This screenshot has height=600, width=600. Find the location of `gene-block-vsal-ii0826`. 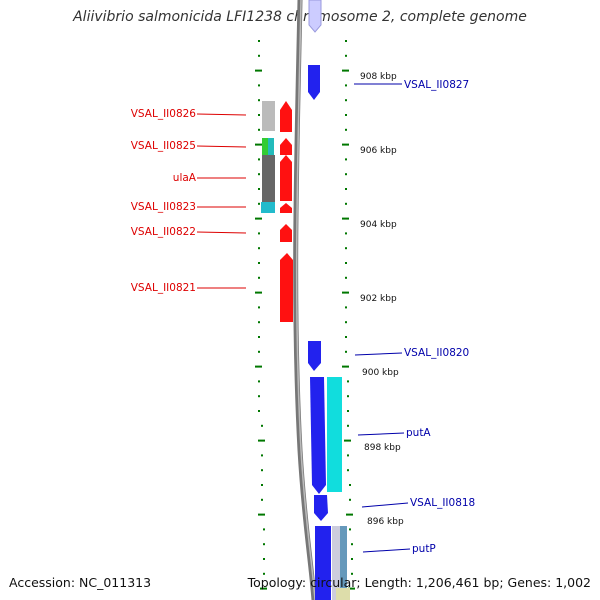

gene-block-vsal-ii0826 is located at coordinates (268, 116).